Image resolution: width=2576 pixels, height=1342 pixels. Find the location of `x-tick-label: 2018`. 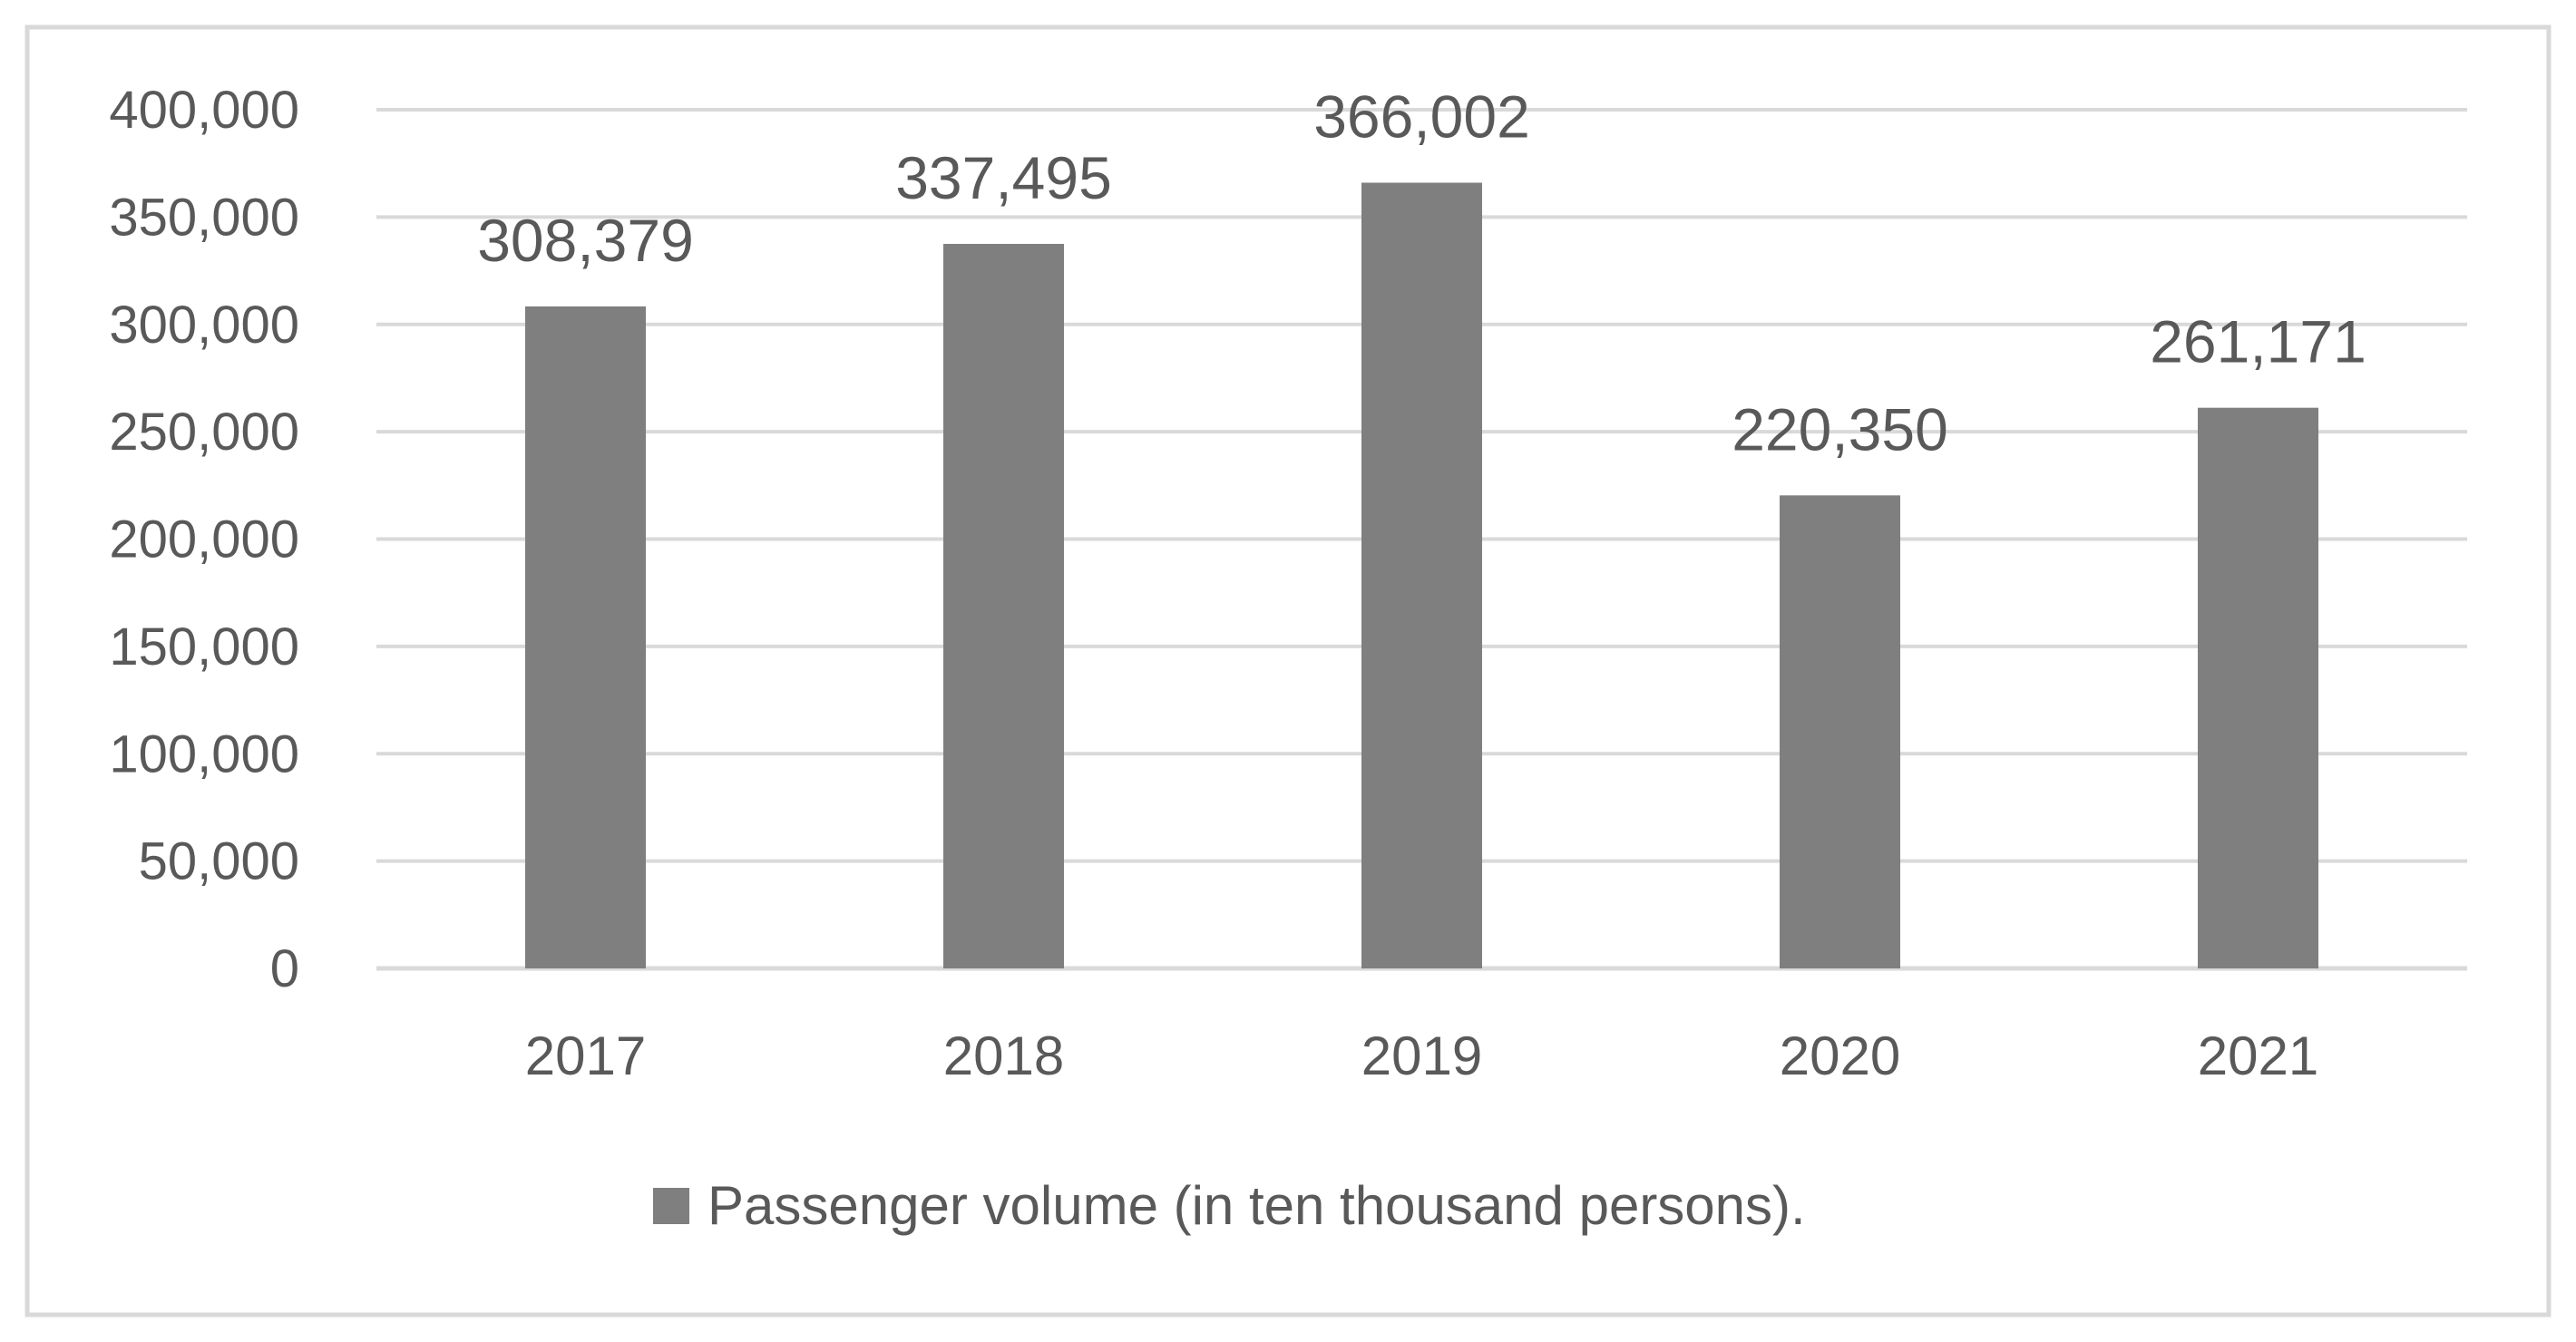

x-tick-label: 2018 is located at coordinates (1003, 1056).